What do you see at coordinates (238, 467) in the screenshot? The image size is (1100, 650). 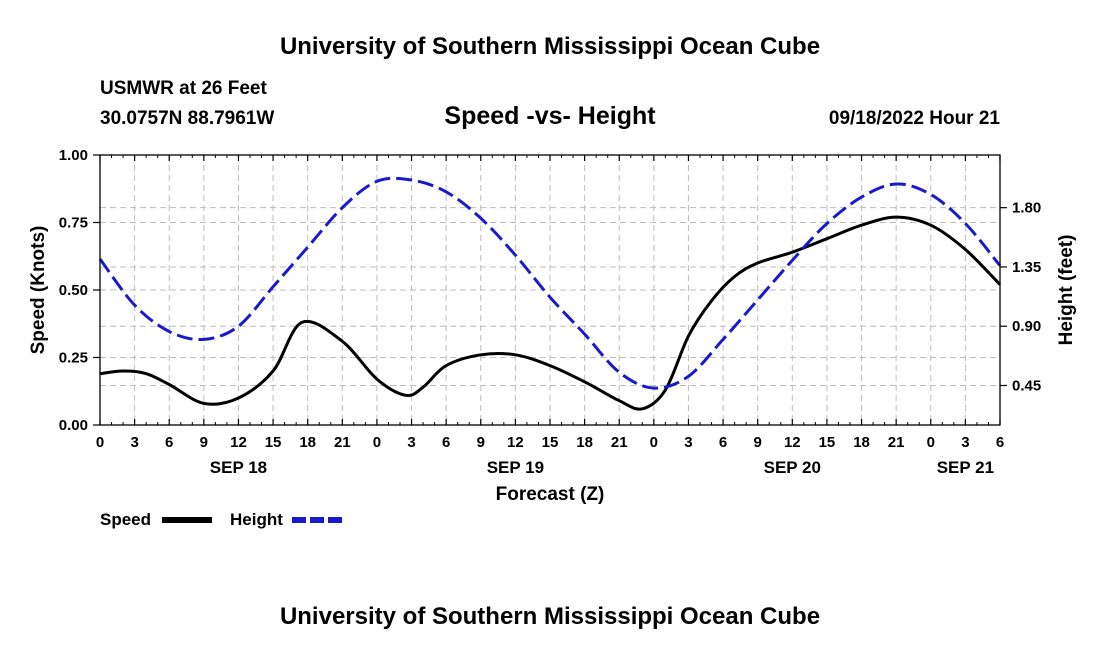 I see `day-label: SEP 18` at bounding box center [238, 467].